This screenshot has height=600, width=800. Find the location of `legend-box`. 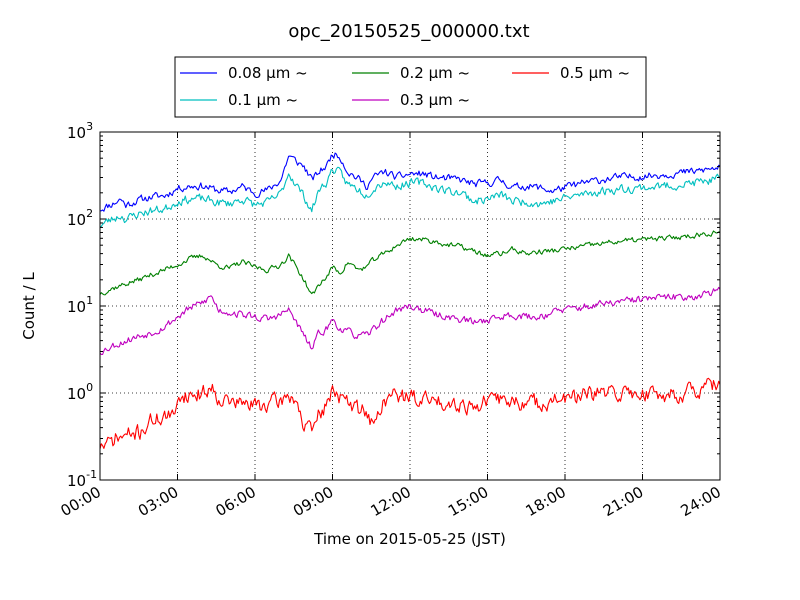

legend-box is located at coordinates (410, 87).